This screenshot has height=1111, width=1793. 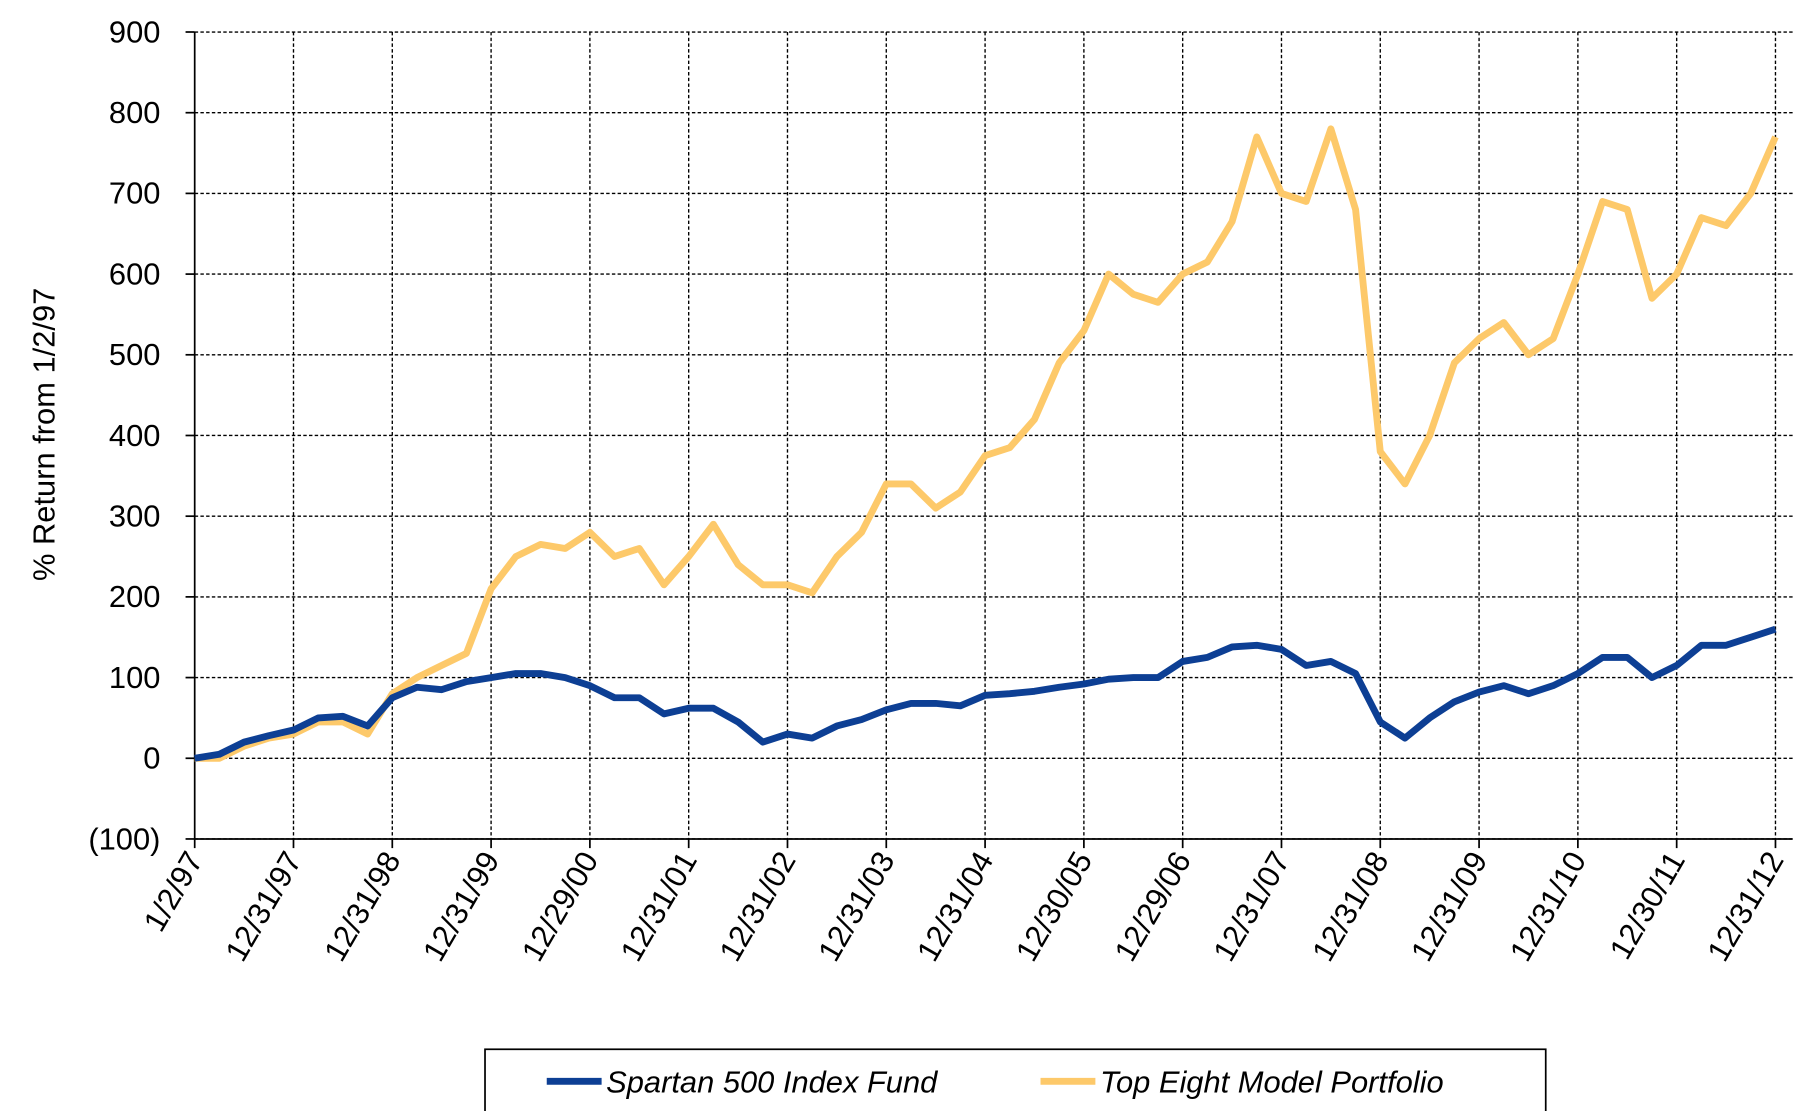 What do you see at coordinates (135, 31) in the screenshot?
I see `y-tick-label: 900` at bounding box center [135, 31].